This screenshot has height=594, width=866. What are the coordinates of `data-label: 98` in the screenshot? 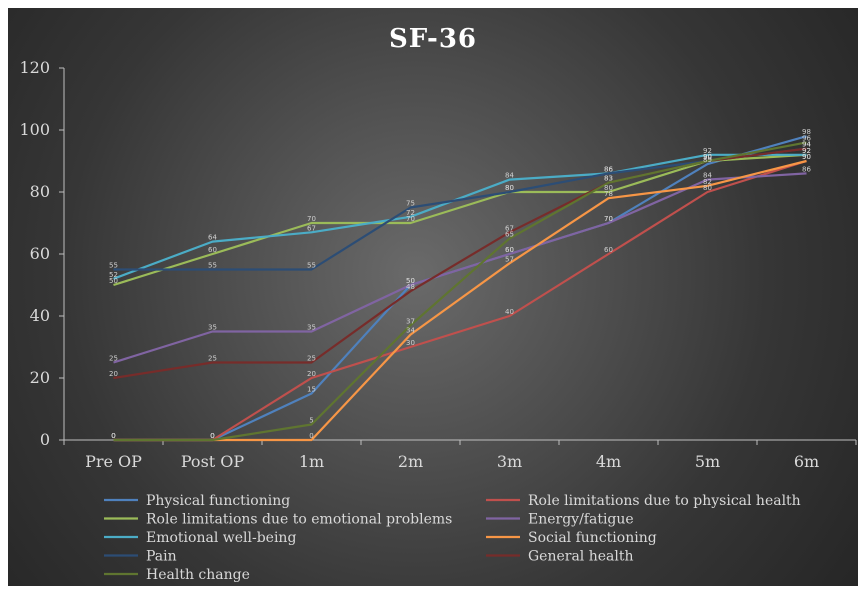 It's located at (806, 132).